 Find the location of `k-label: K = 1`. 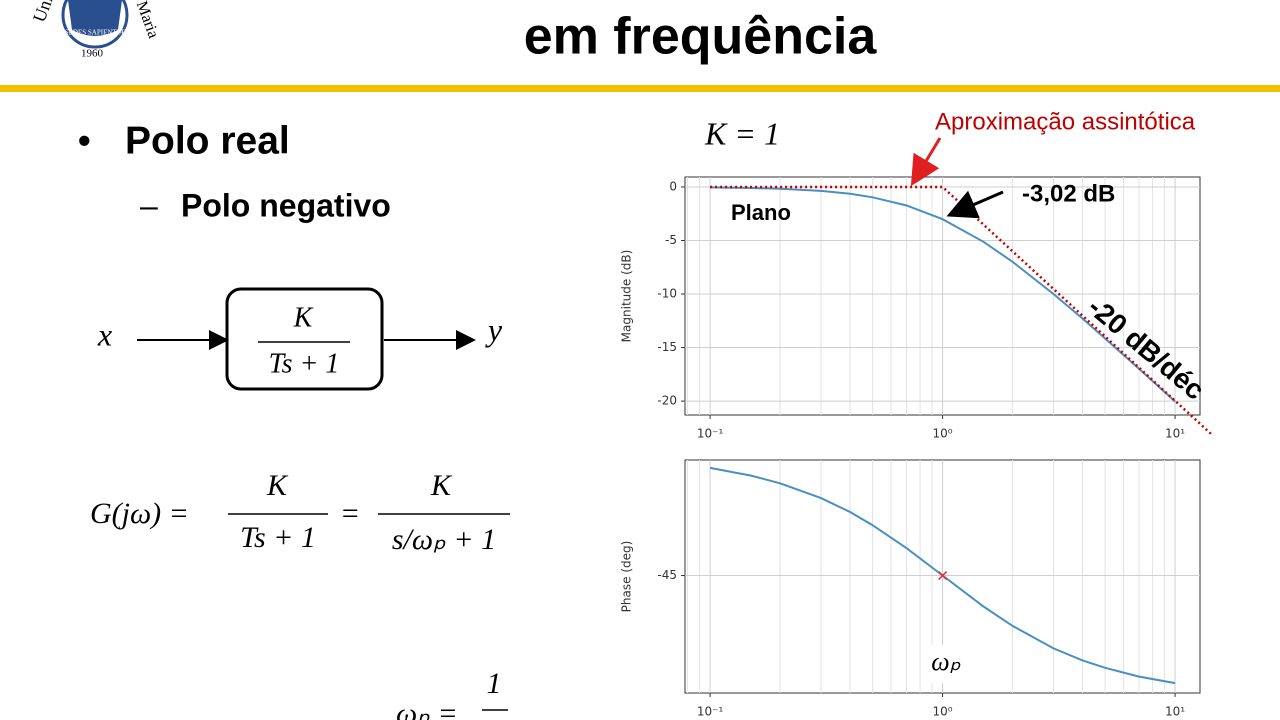

k-label: K = 1 is located at coordinates (742, 133).